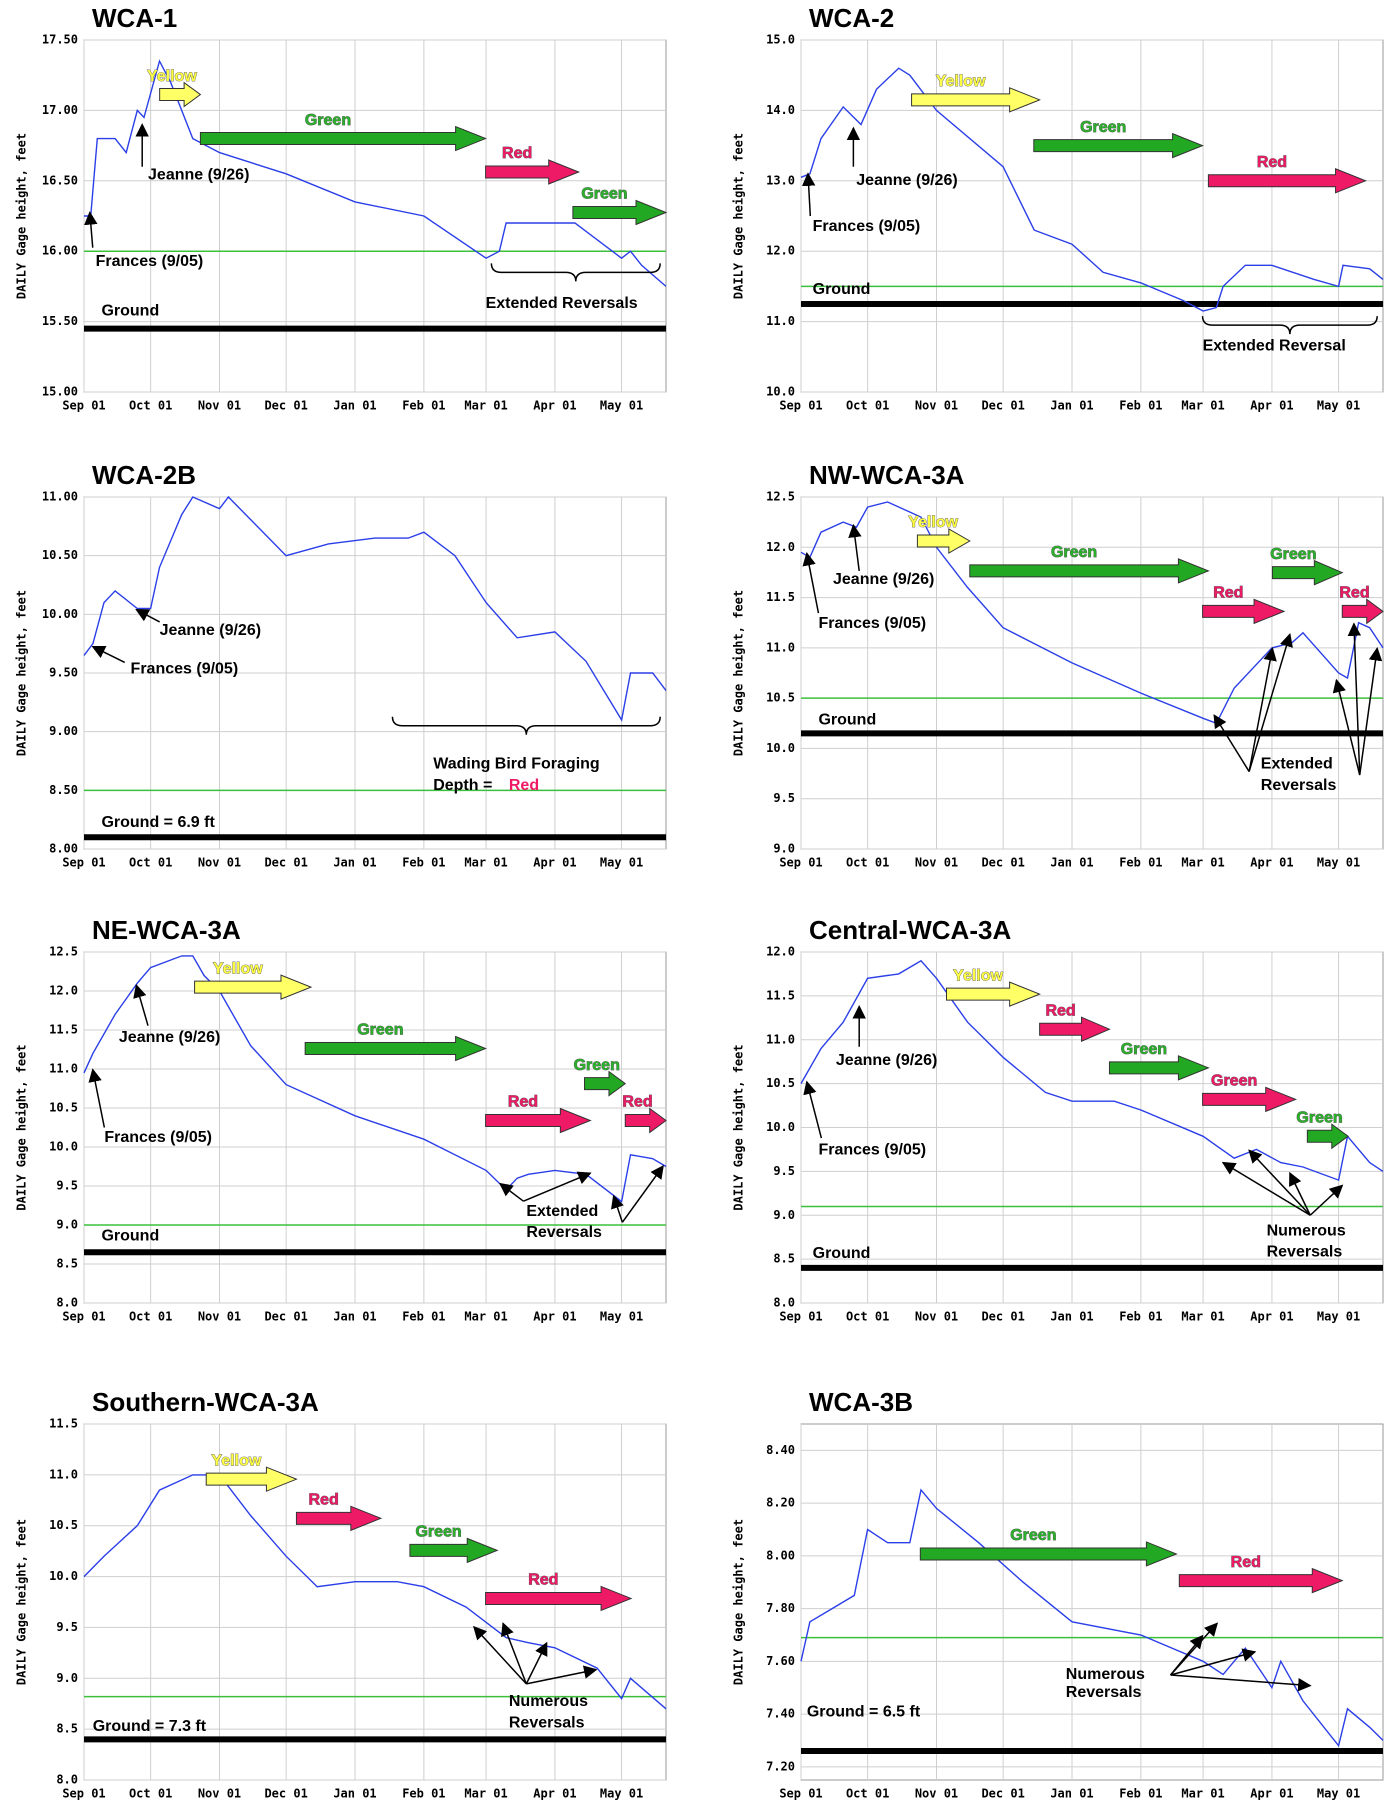 Image resolution: width=1393 pixels, height=1812 pixels. I want to click on annotation: Jeanne (9/26), so click(906, 180).